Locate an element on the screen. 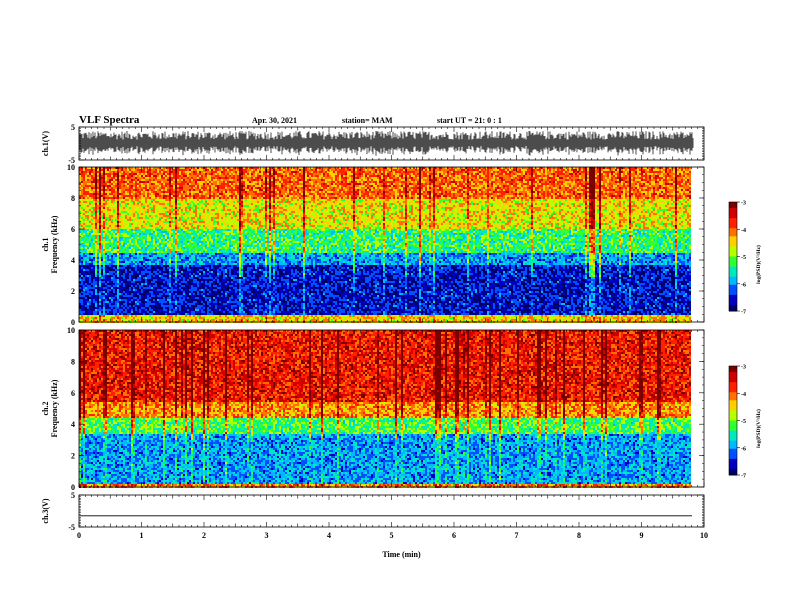 The width and height of the screenshot is (792, 612). x-tick-label: 7 is located at coordinates (517, 535).